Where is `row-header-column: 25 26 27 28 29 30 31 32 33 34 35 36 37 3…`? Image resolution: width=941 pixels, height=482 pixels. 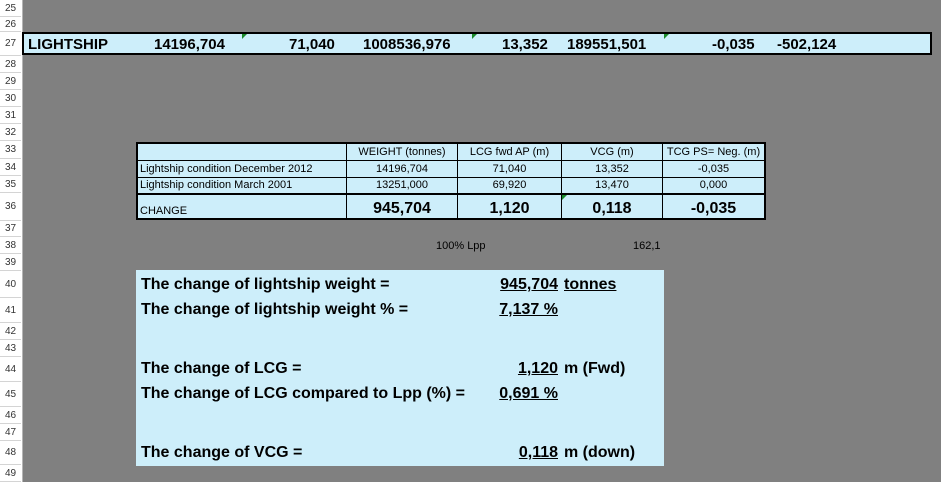
row-header-column: 25 26 27 28 29 30 31 32 33 34 35 36 37 3… is located at coordinates (11, 241).